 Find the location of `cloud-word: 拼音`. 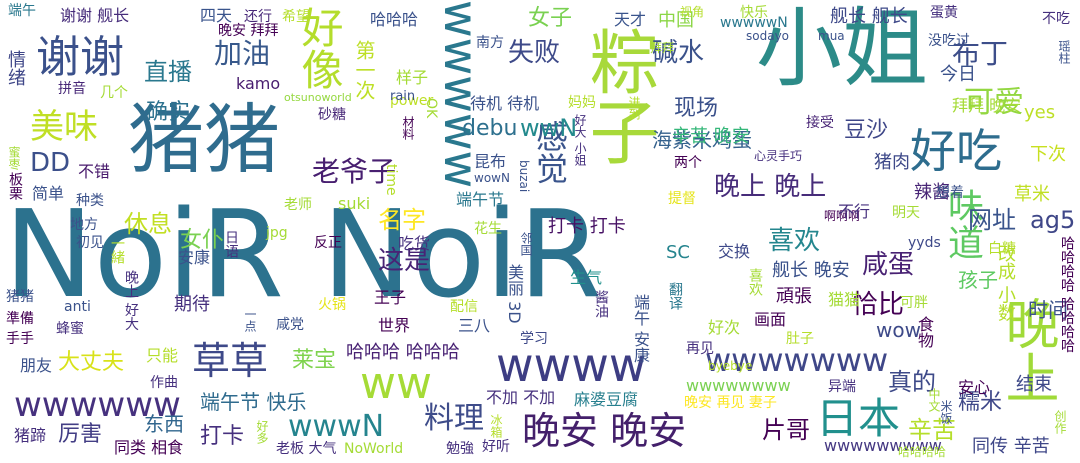

cloud-word: 拼音 is located at coordinates (72, 89).